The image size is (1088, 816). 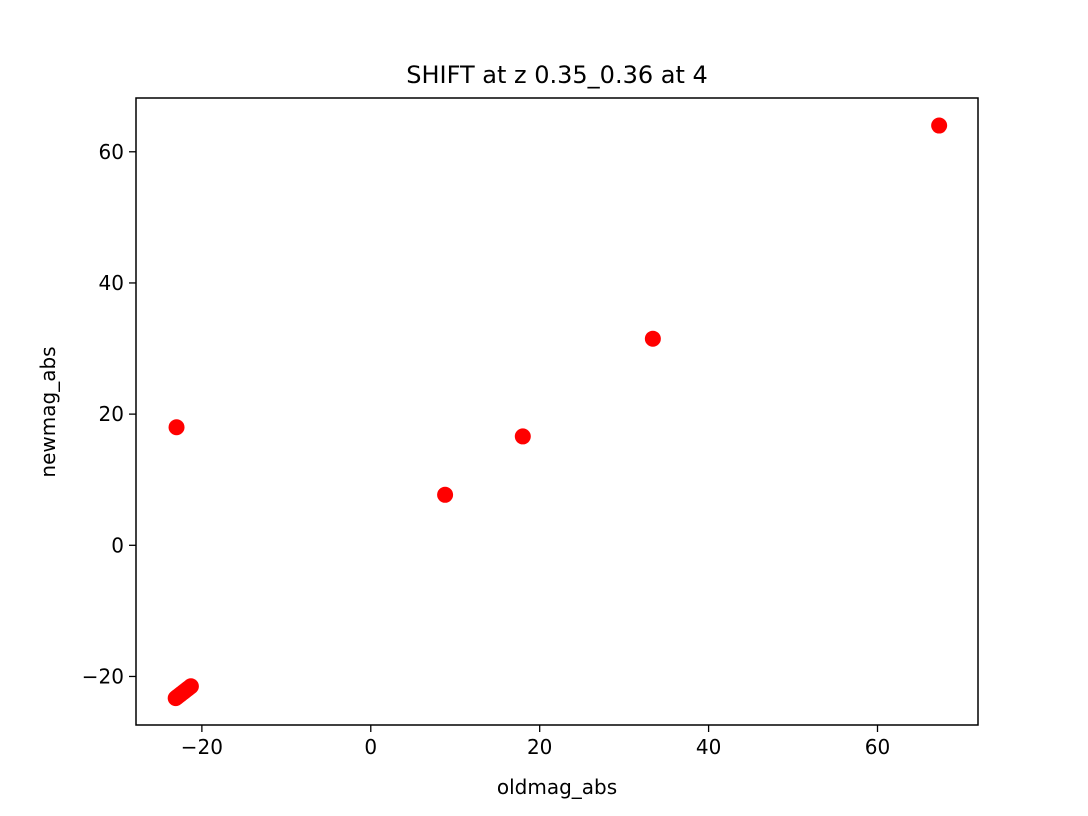 What do you see at coordinates (370, 747) in the screenshot?
I see `x-tick-label: 0` at bounding box center [370, 747].